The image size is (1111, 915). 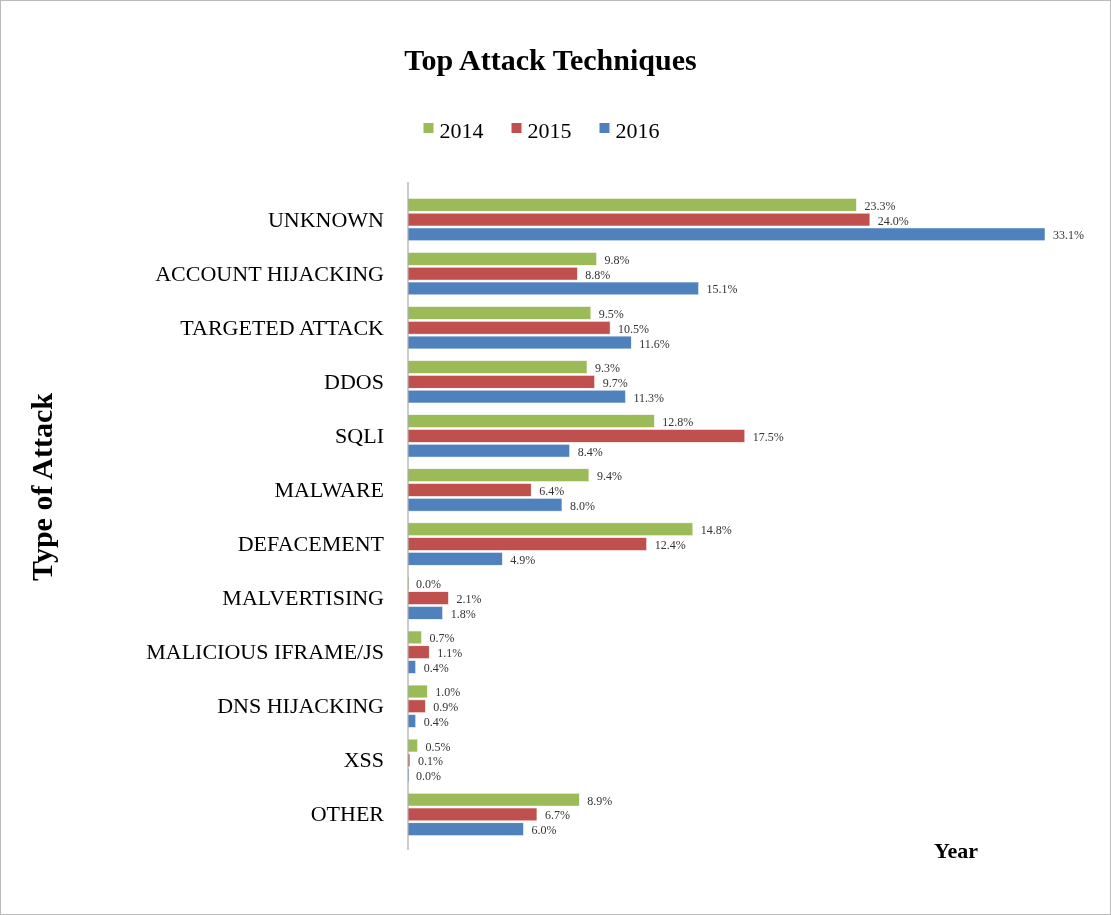 What do you see at coordinates (41, 486) in the screenshot?
I see `y-axis-title: Type of Attack` at bounding box center [41, 486].